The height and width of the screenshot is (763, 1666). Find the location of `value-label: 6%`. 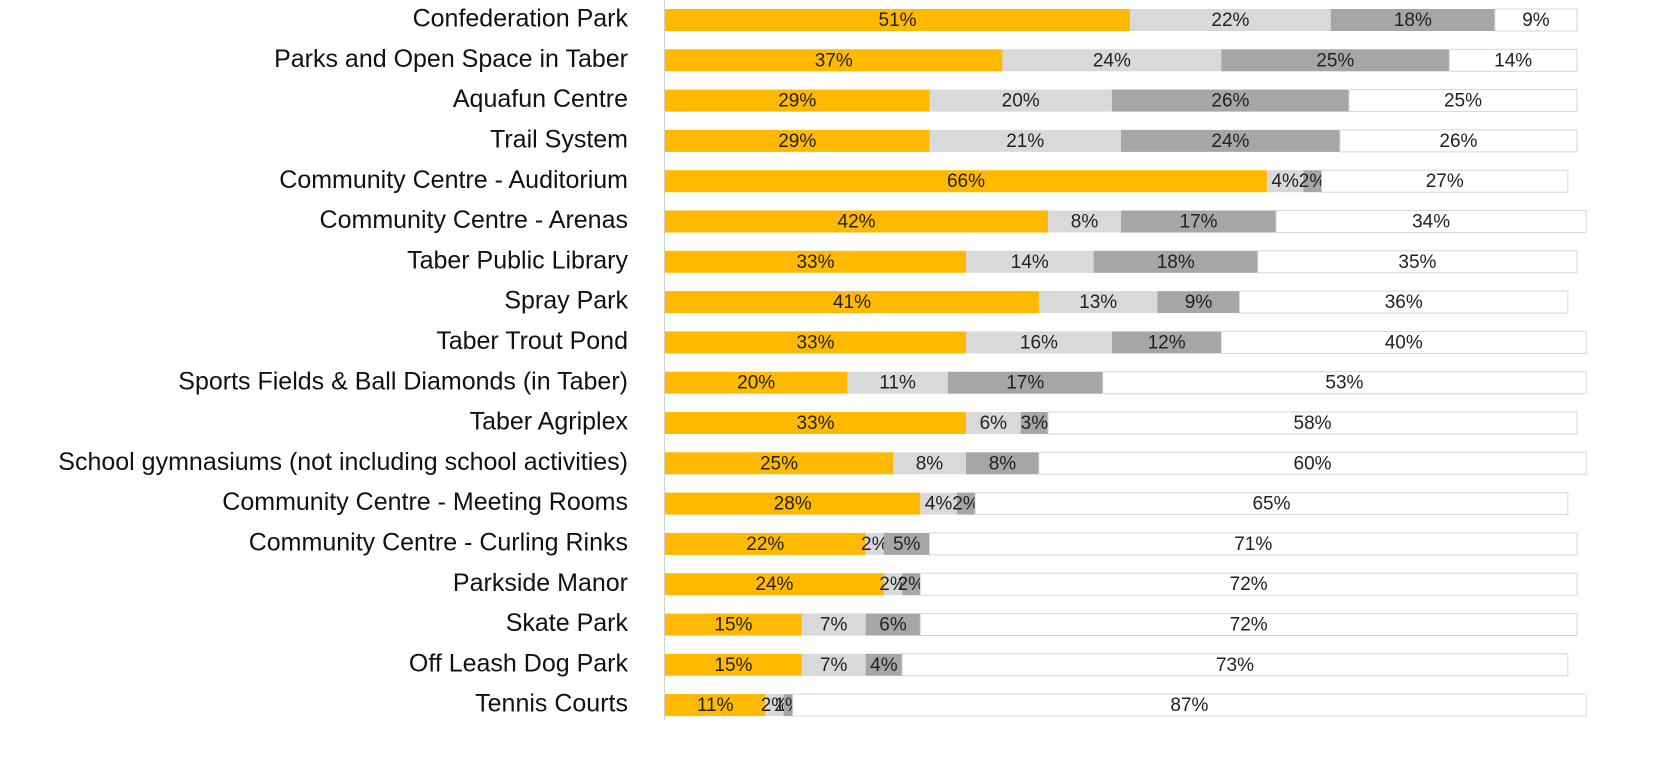

value-label: 6% is located at coordinates (994, 423).